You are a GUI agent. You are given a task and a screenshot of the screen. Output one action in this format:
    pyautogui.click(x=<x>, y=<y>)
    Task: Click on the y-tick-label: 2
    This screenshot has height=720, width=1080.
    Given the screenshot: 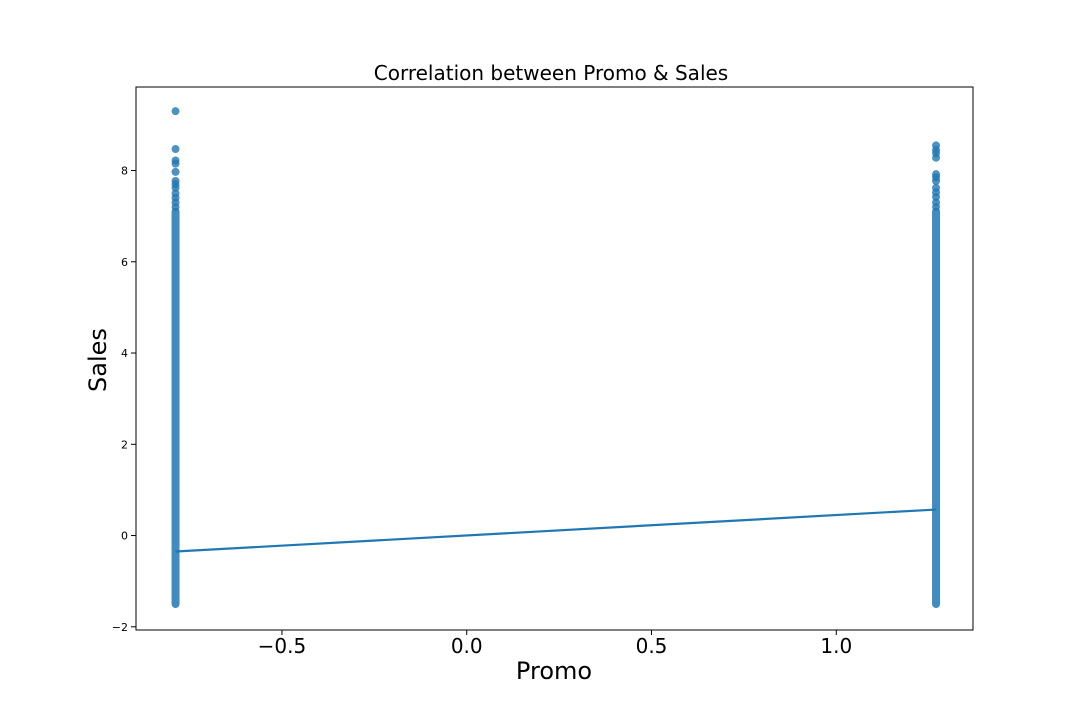 What is the action you would take?
    pyautogui.click(x=124, y=444)
    